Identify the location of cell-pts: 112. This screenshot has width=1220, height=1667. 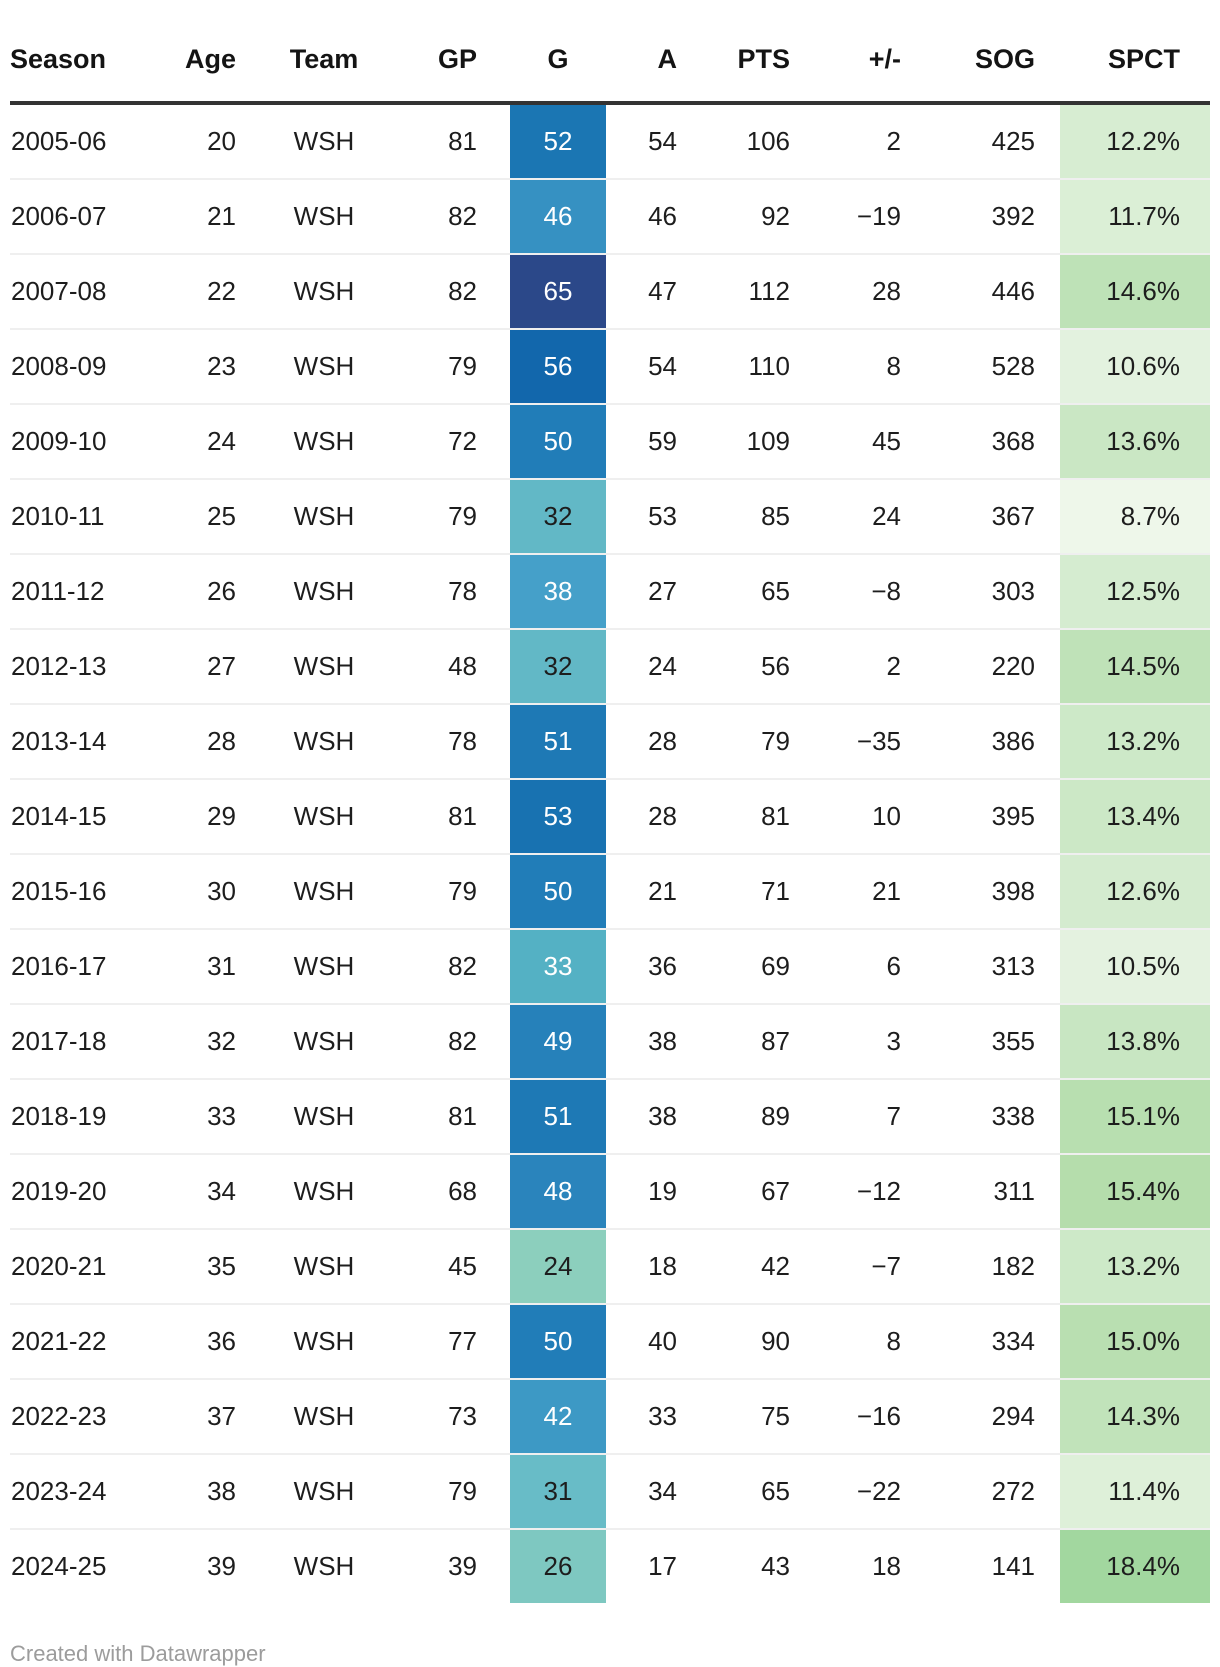
(736, 291).